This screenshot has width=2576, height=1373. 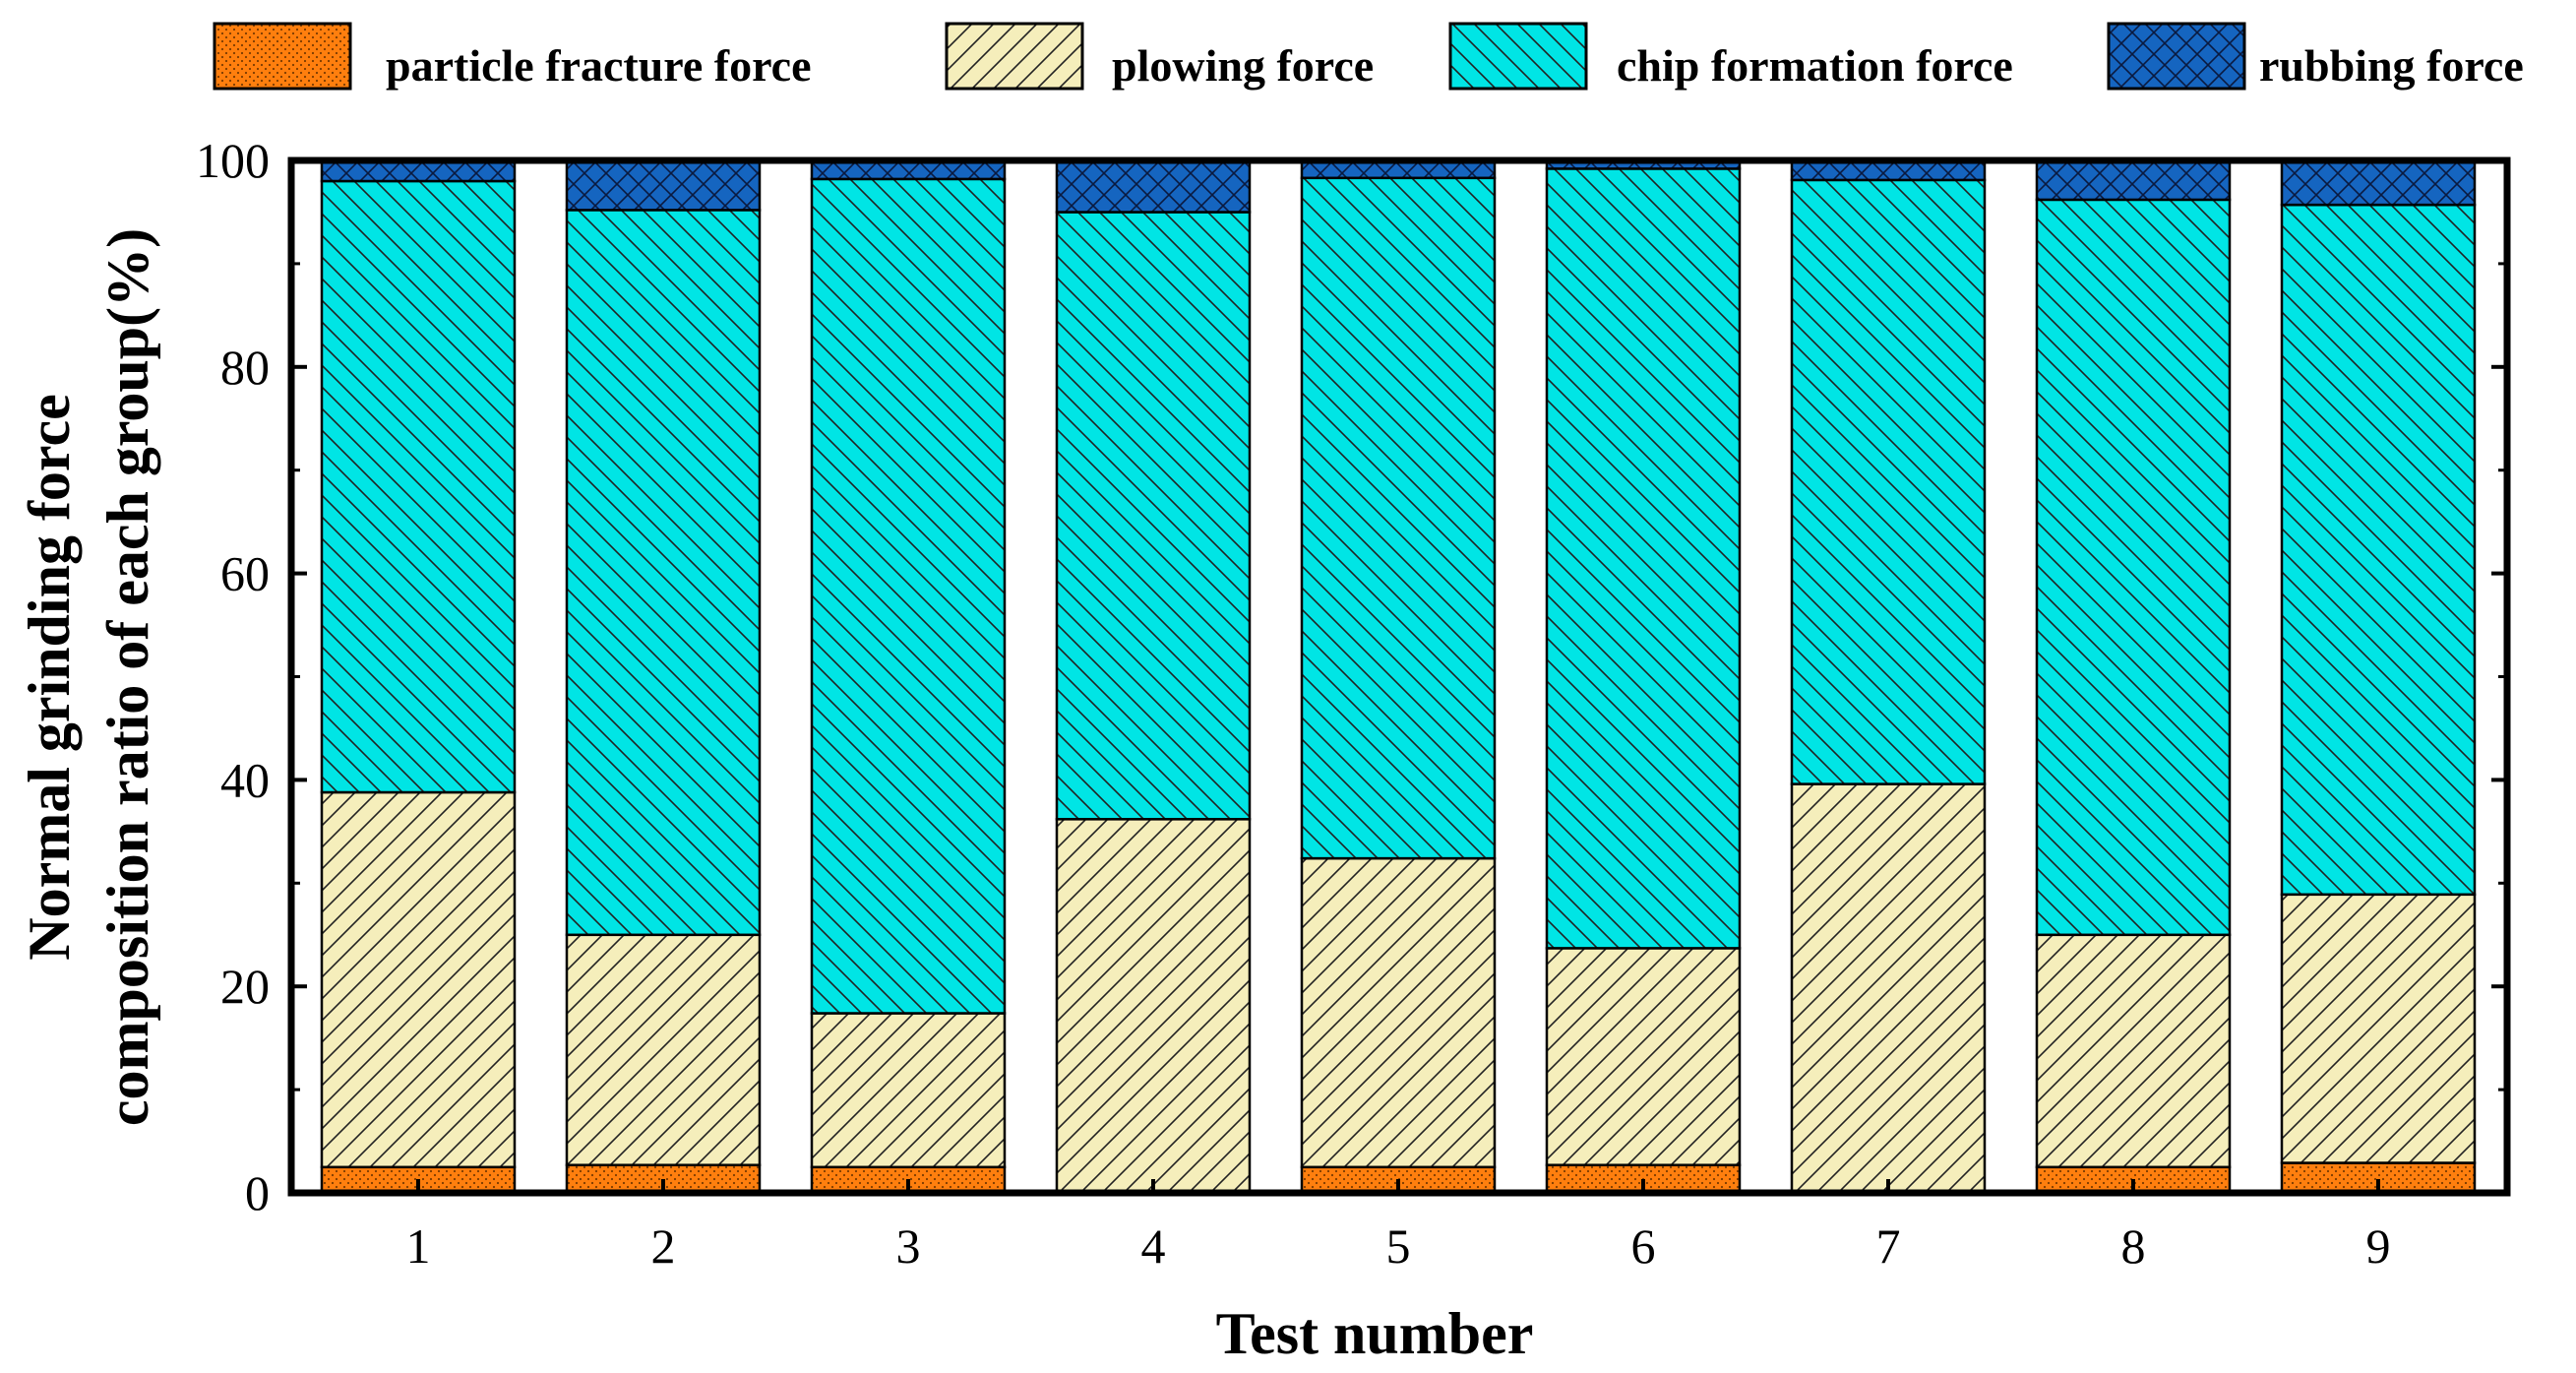 What do you see at coordinates (1398, 1246) in the screenshot?
I see `x-tick-label-5: 5` at bounding box center [1398, 1246].